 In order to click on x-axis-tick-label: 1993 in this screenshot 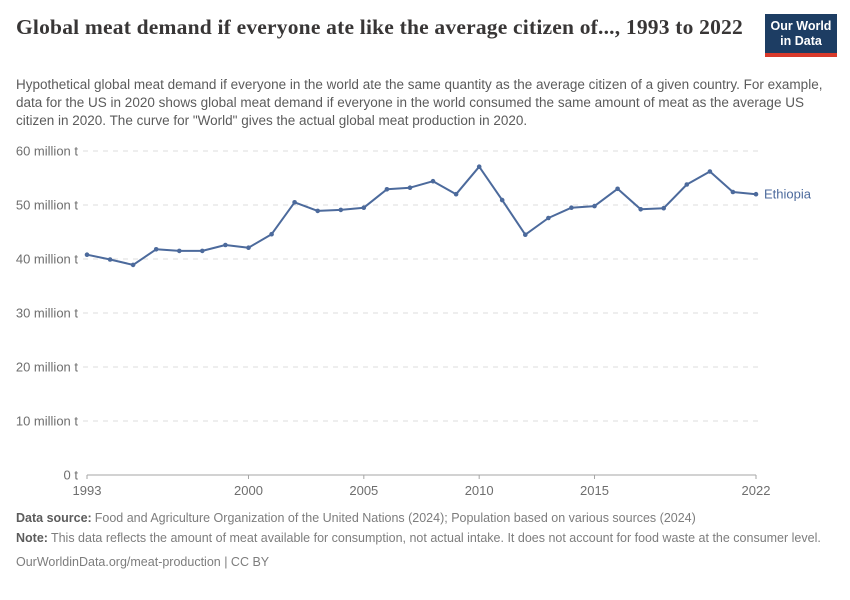, I will do `click(87, 490)`.